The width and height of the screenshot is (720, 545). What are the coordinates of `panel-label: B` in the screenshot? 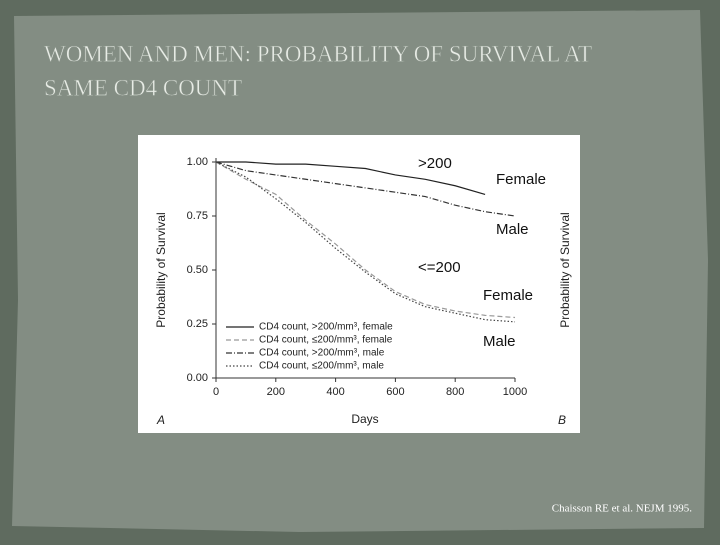 It's located at (562, 420).